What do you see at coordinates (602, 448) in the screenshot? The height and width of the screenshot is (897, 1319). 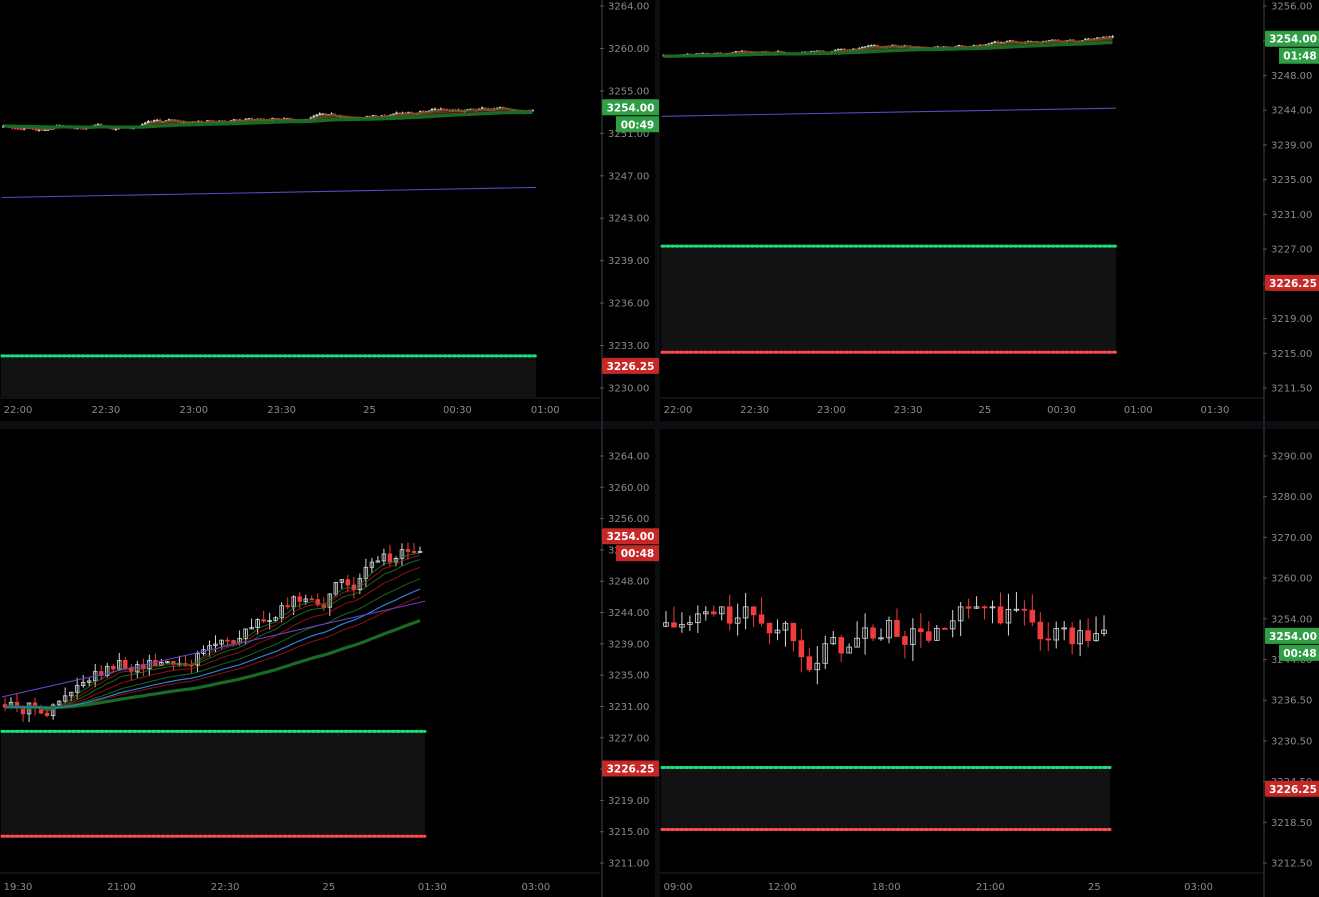 I see `vertical-divider-left` at bounding box center [602, 448].